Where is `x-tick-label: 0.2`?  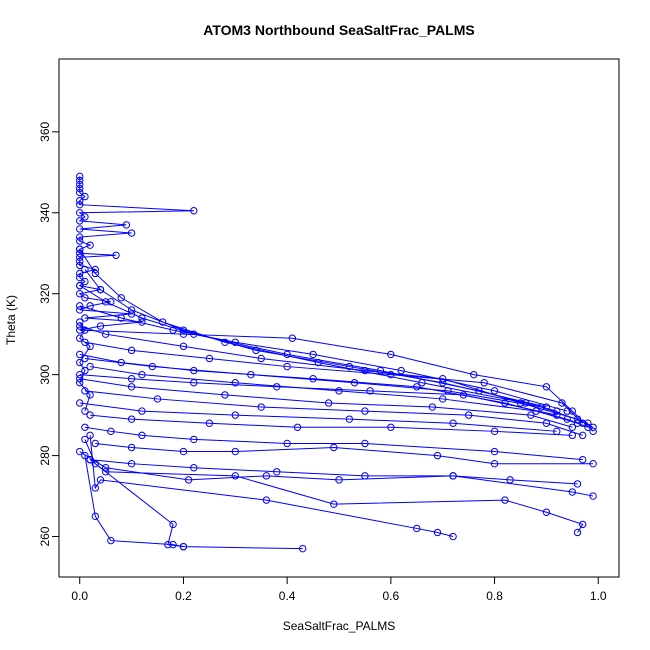 x-tick-label: 0.2 is located at coordinates (183, 596).